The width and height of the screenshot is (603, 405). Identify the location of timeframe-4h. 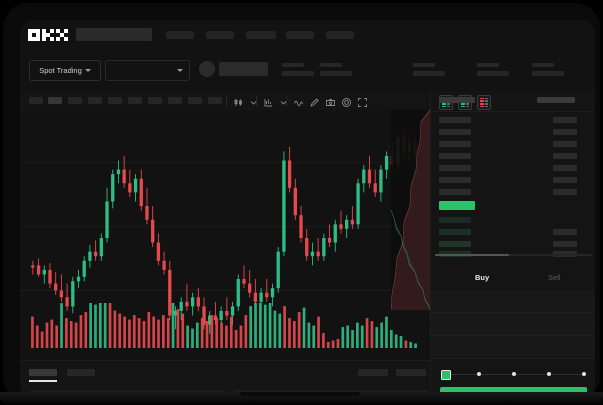
(135, 100).